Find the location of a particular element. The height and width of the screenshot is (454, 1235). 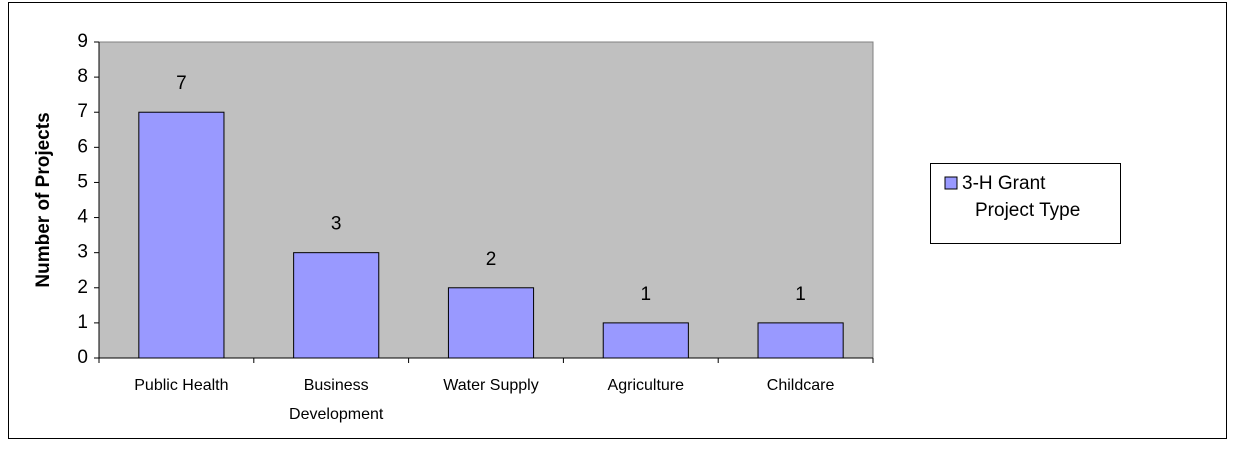

y-tick-label: 0 is located at coordinates (82, 357).